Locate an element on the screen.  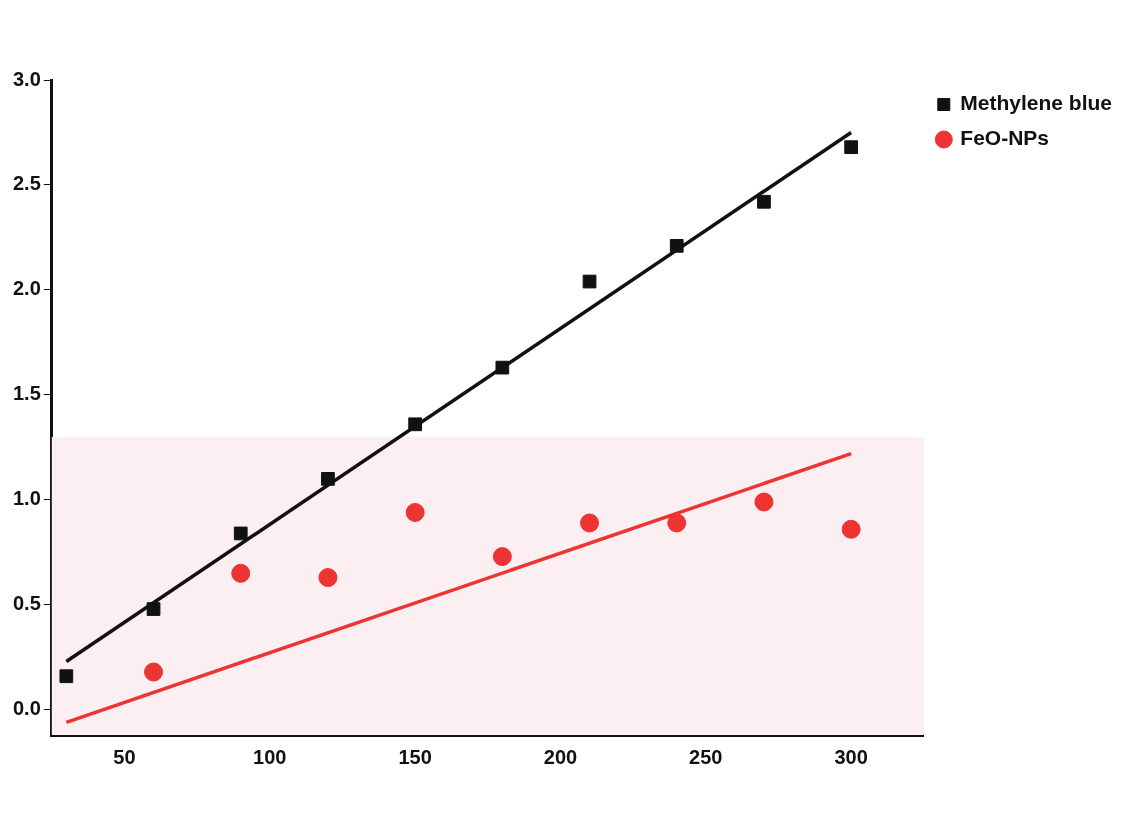
y-tick-label: 3.0 is located at coordinates (26, 78).